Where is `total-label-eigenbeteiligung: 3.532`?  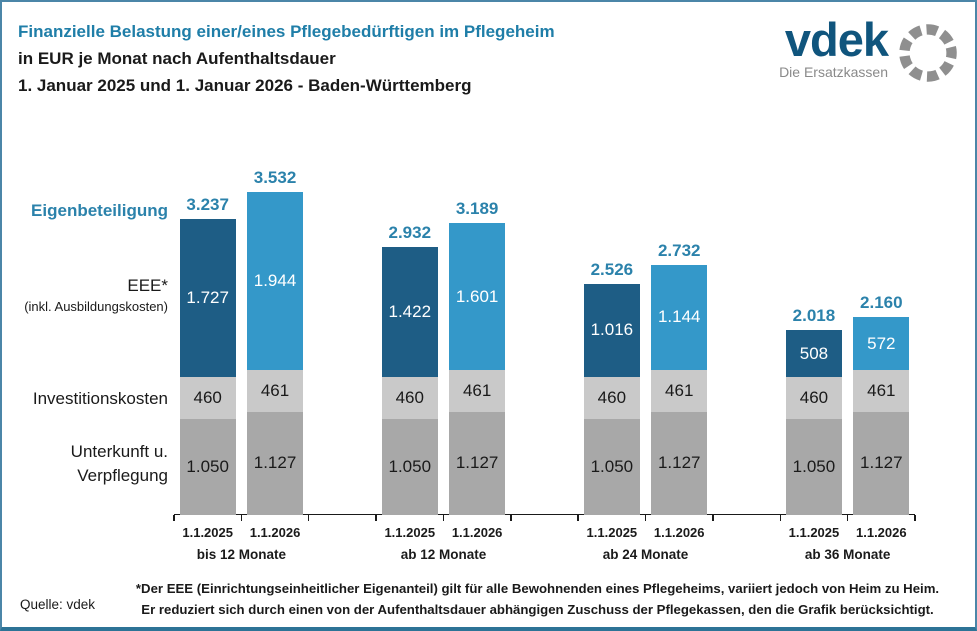
total-label-eigenbeteiligung: 3.532 is located at coordinates (275, 177).